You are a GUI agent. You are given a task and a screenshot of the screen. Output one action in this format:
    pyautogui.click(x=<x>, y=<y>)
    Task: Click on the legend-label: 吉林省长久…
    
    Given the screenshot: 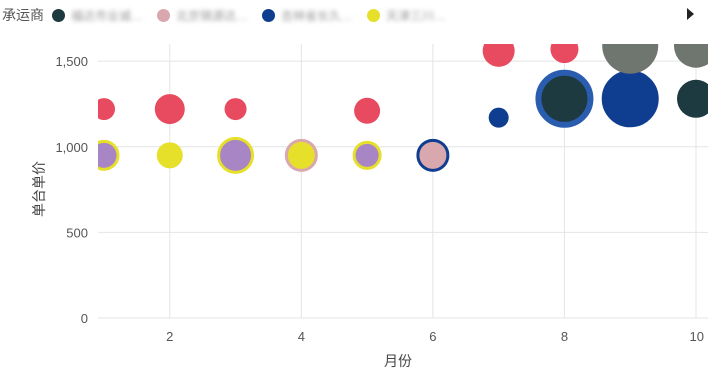 What is the action you would take?
    pyautogui.click(x=317, y=15)
    